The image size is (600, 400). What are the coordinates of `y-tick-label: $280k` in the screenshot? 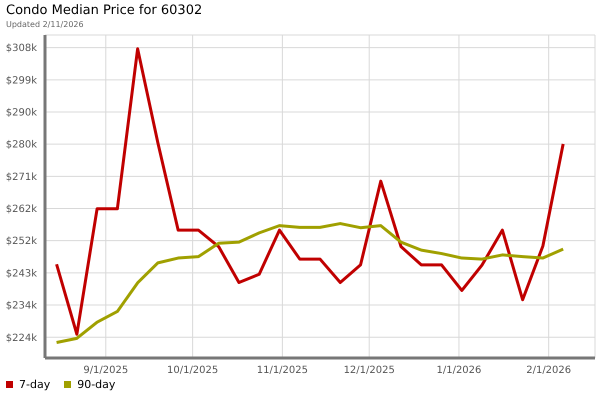 It's located at (22, 145).